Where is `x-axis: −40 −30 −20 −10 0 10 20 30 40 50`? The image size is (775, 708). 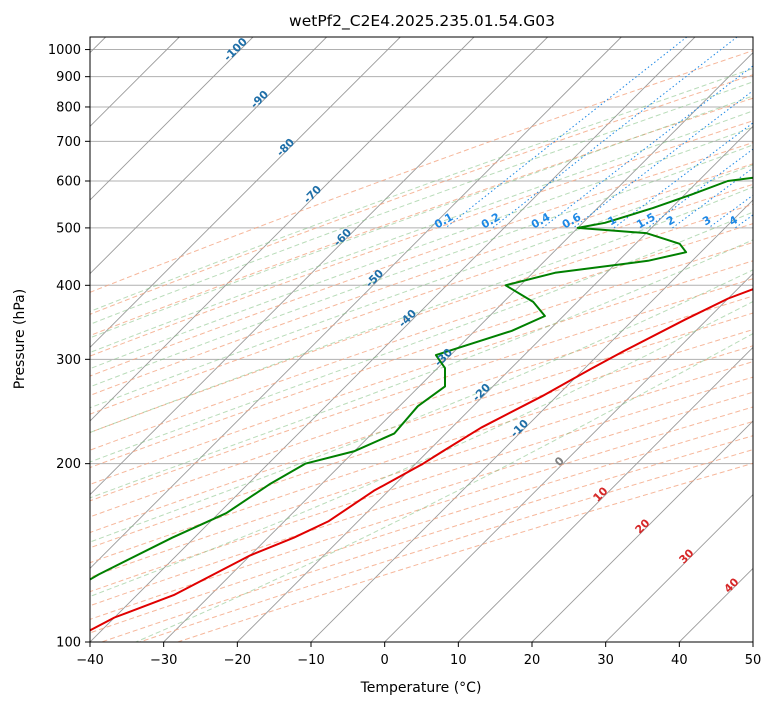
x-axis: −40 −30 −20 −10 0 10 20 30 40 50 is located at coordinates (418, 655).